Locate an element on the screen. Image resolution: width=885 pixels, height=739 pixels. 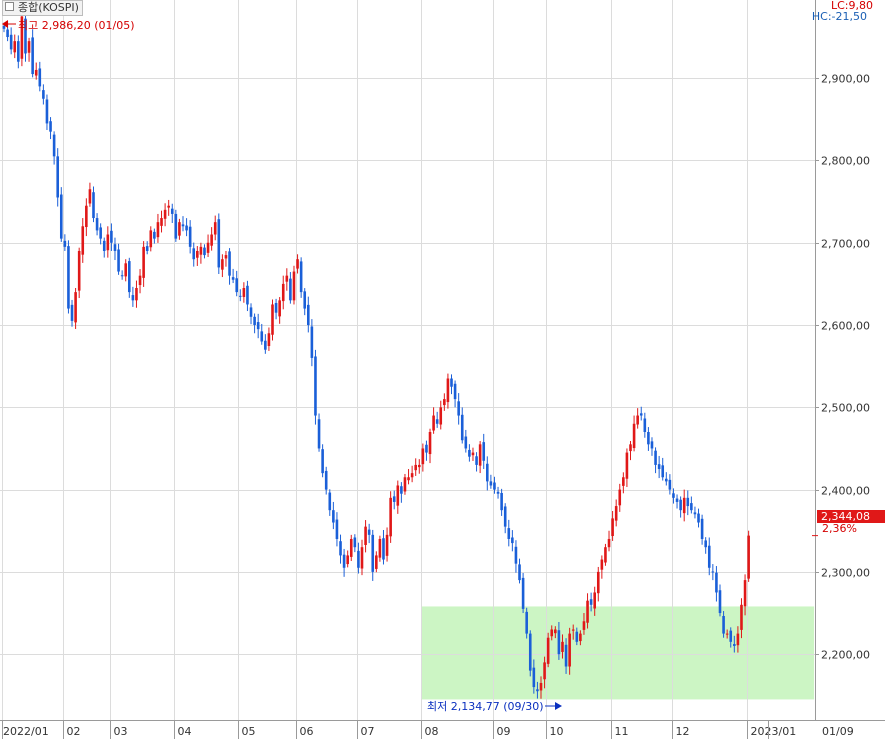
y-tick-label: 2,600,00 is located at coordinates (845, 326).